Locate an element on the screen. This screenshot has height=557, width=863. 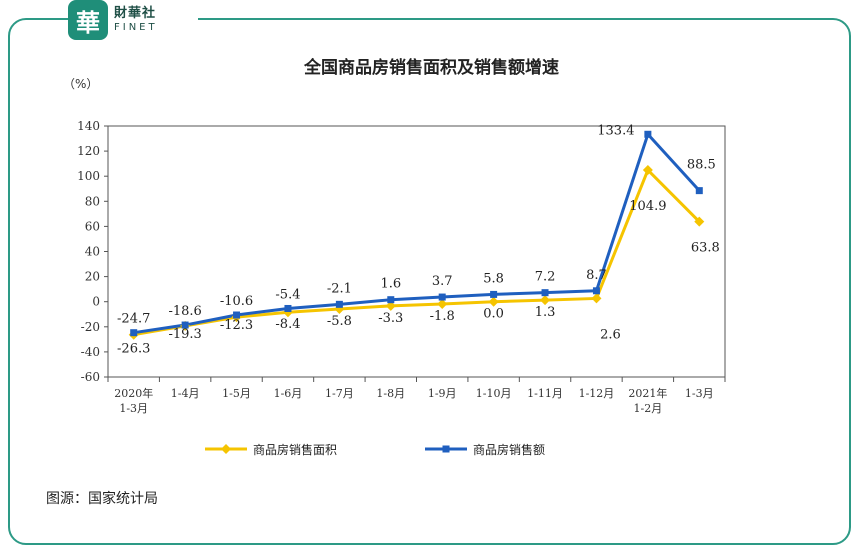
data-label-sales-amount: 8.7 is located at coordinates (596, 275).